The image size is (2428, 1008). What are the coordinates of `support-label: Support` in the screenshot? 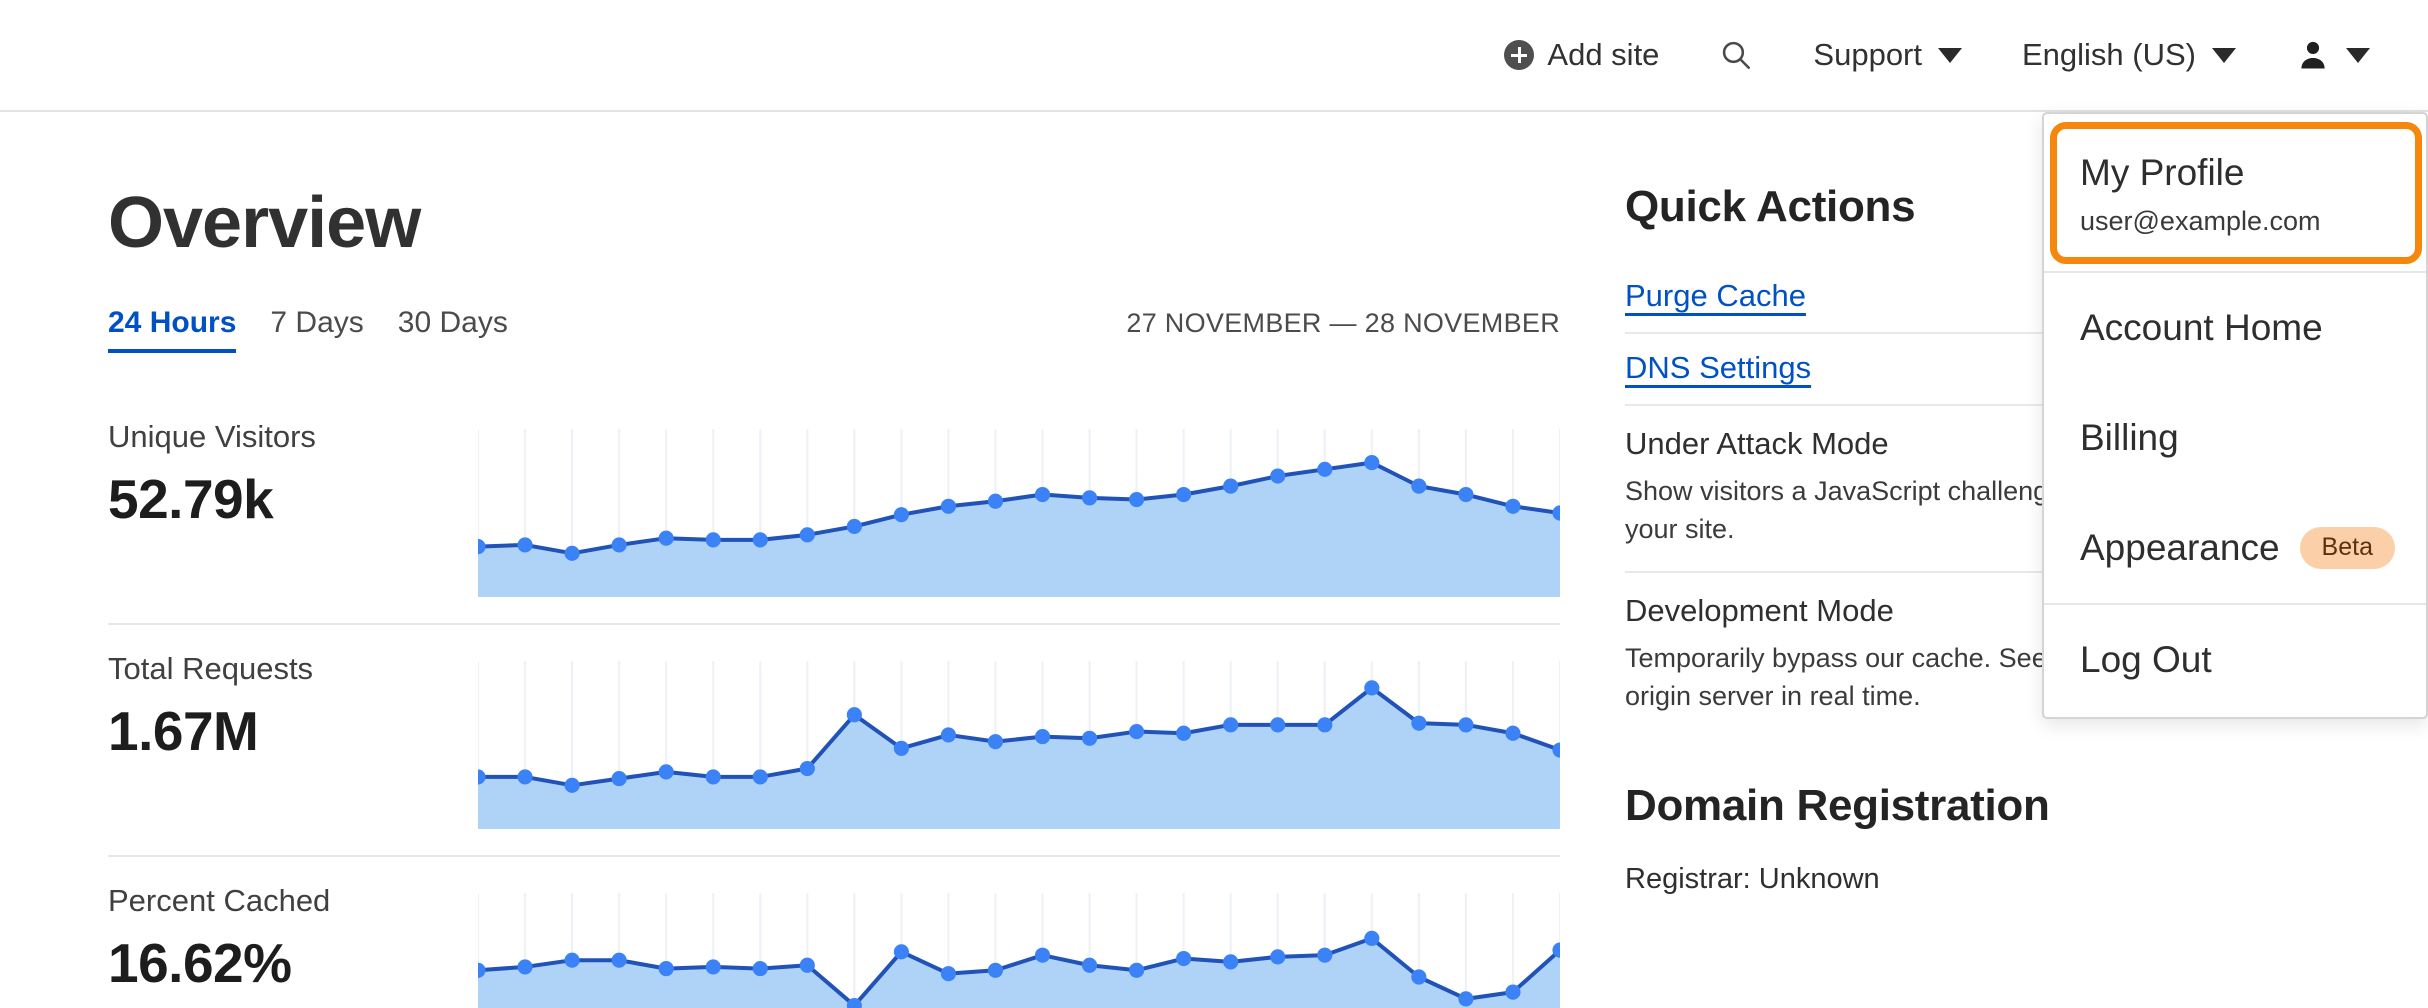 It's located at (1867, 54).